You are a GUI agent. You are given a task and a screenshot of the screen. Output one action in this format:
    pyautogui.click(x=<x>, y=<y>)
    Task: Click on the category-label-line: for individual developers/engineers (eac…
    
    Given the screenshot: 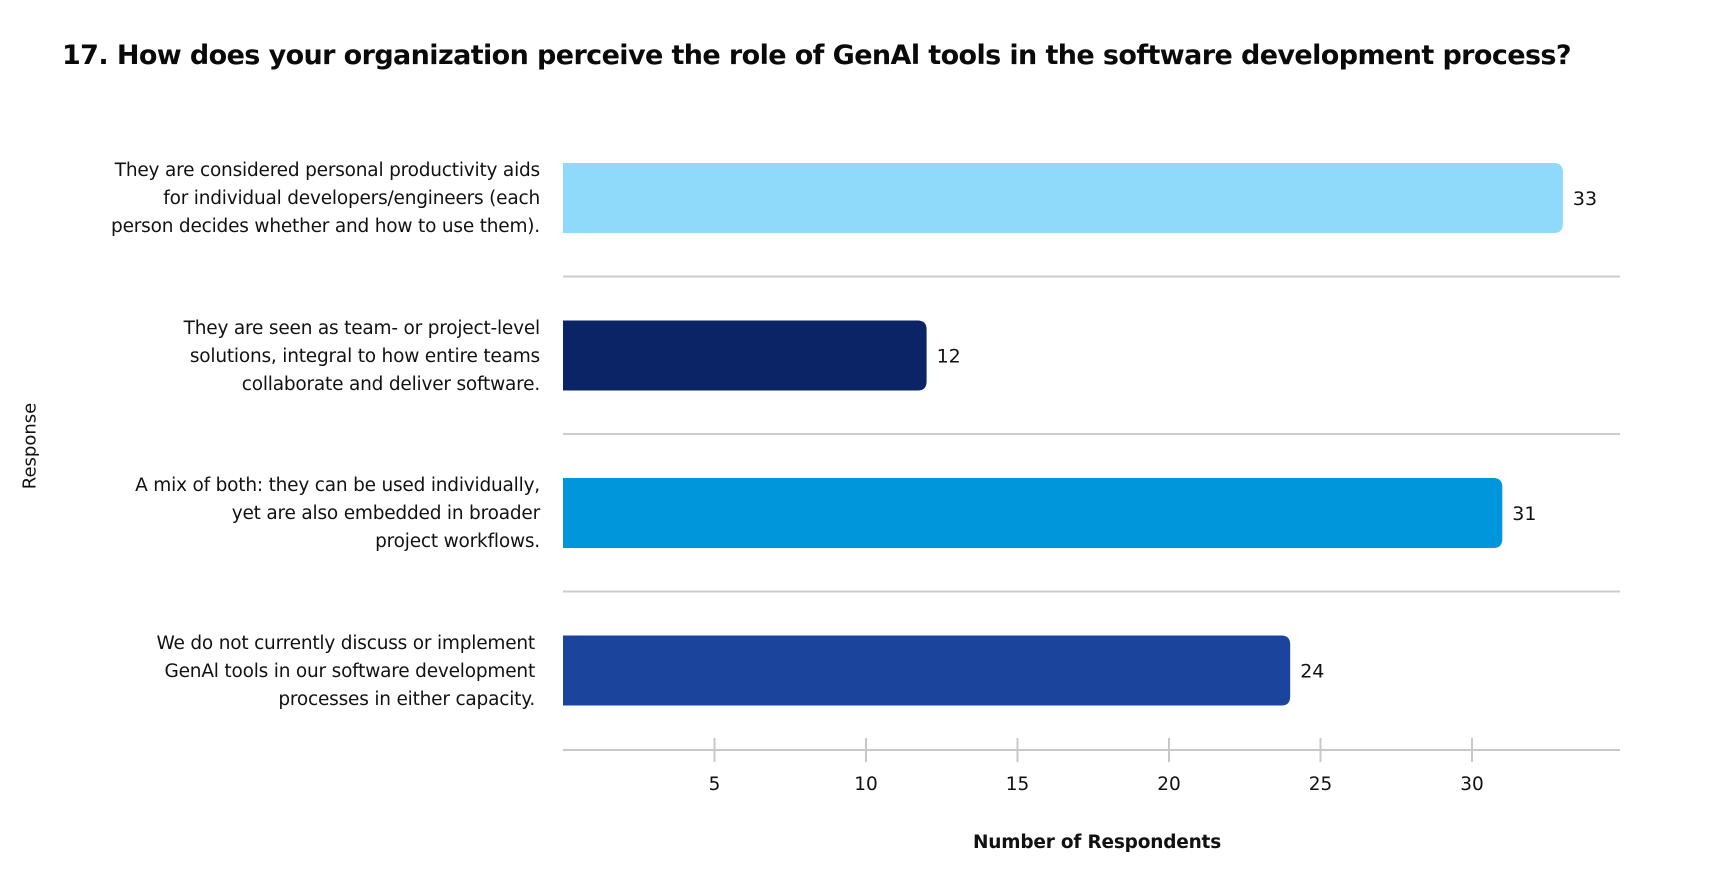 What is the action you would take?
    pyautogui.click(x=351, y=198)
    